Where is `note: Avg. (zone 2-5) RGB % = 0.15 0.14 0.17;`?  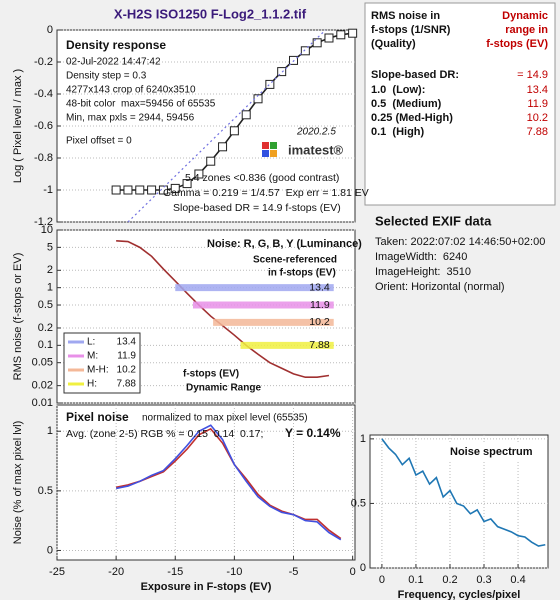
note: Avg. (zone 2-5) RGB % = 0.15 0.14 0.17; is located at coordinates (164, 434).